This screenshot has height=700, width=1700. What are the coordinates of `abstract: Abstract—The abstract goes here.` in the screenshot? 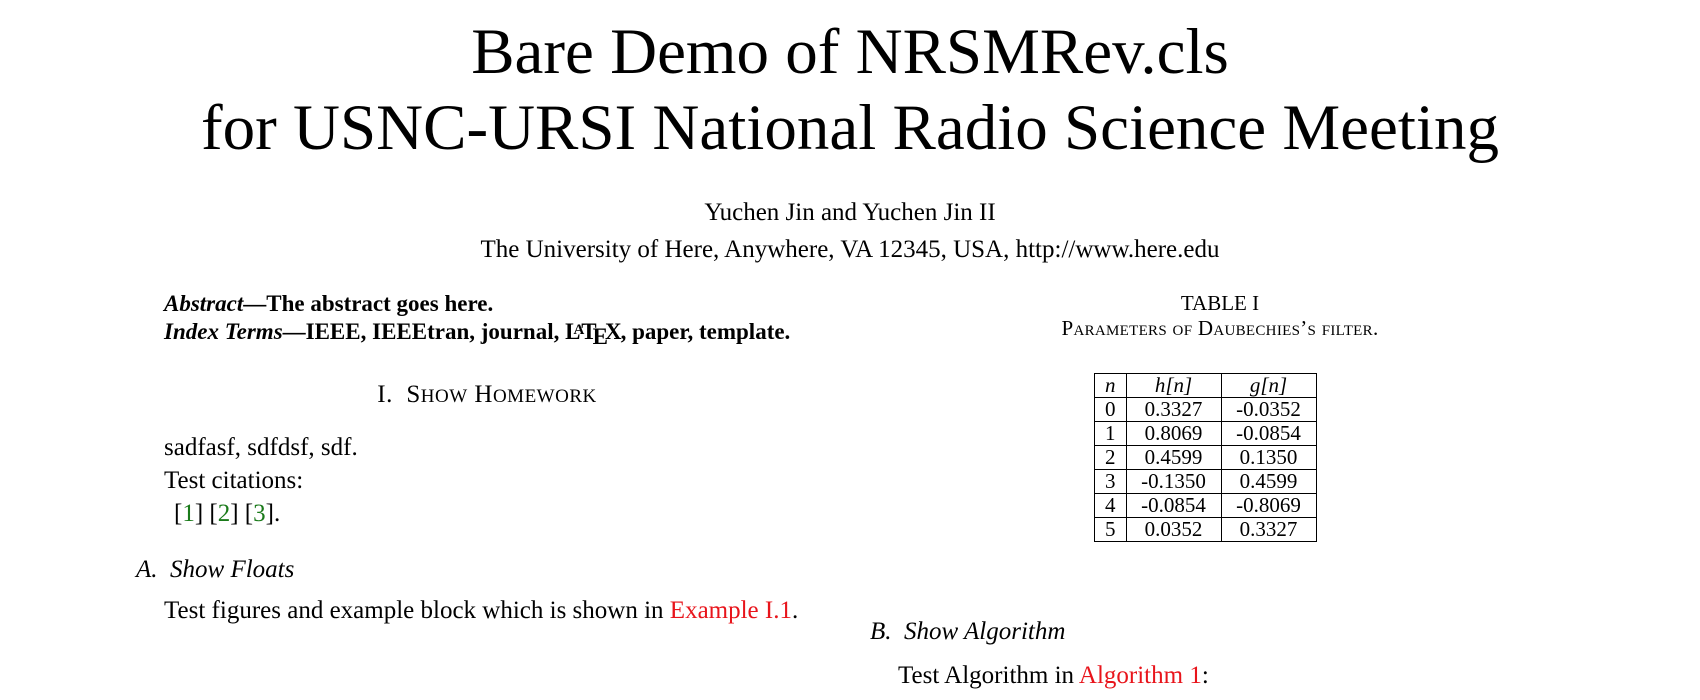 It's located at (329, 303).